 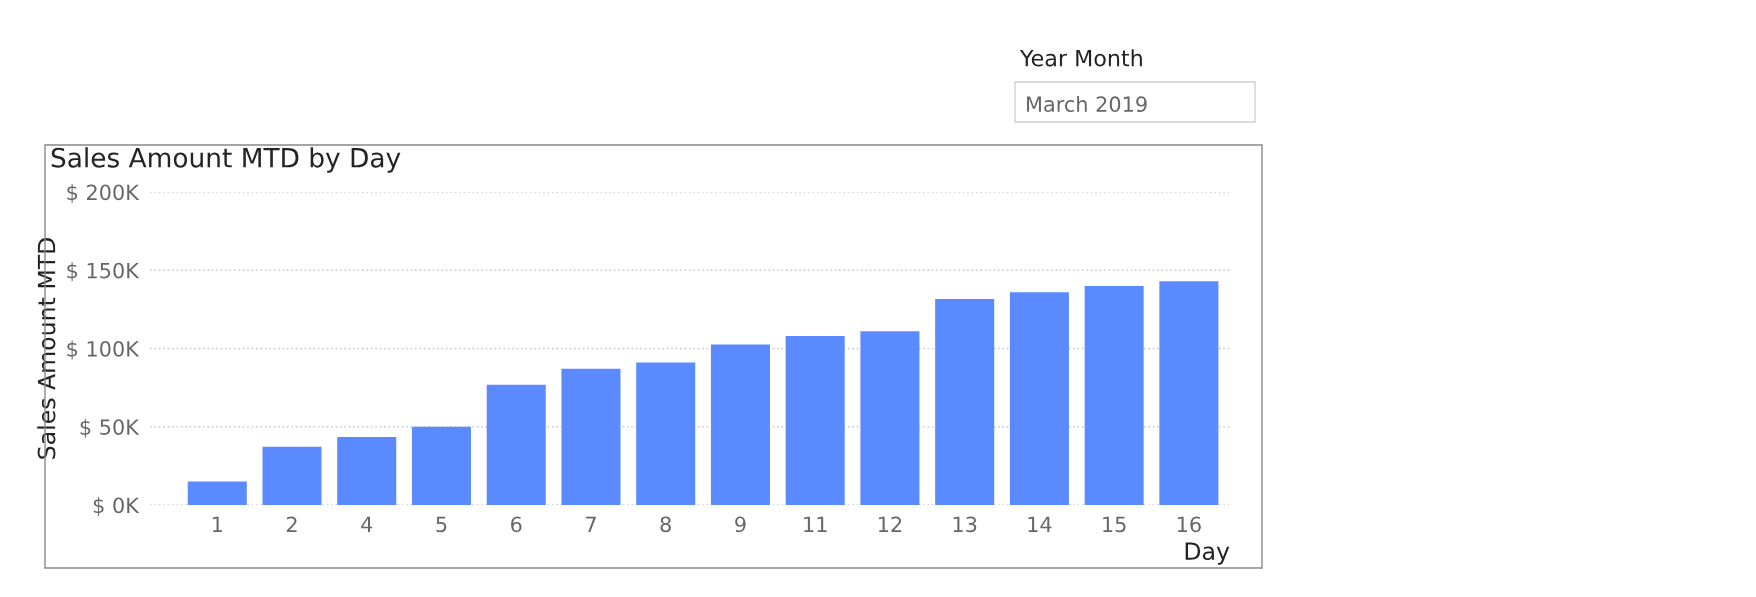 What do you see at coordinates (1040, 524) in the screenshot?
I see `x-tick-label: 14` at bounding box center [1040, 524].